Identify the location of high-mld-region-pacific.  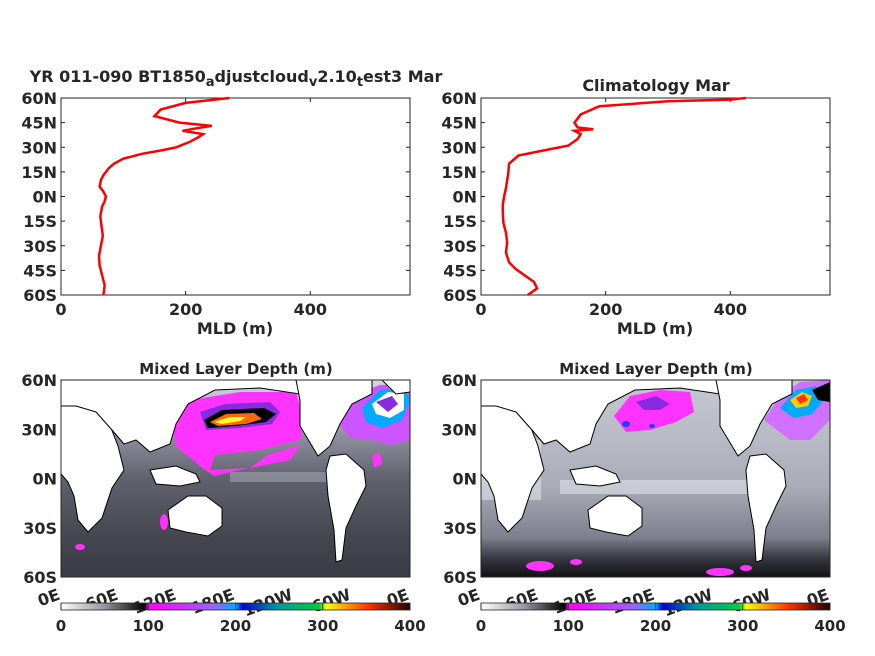
(654, 411).